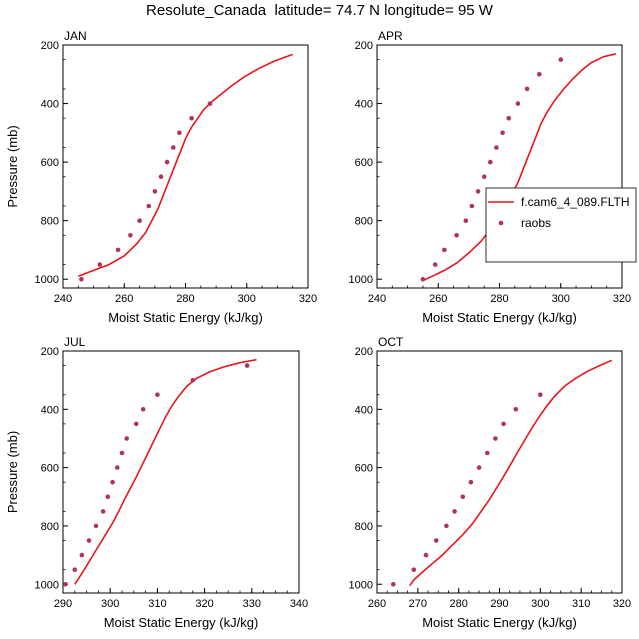 The width and height of the screenshot is (639, 639). I want to click on panel-title: OCT, so click(391, 342).